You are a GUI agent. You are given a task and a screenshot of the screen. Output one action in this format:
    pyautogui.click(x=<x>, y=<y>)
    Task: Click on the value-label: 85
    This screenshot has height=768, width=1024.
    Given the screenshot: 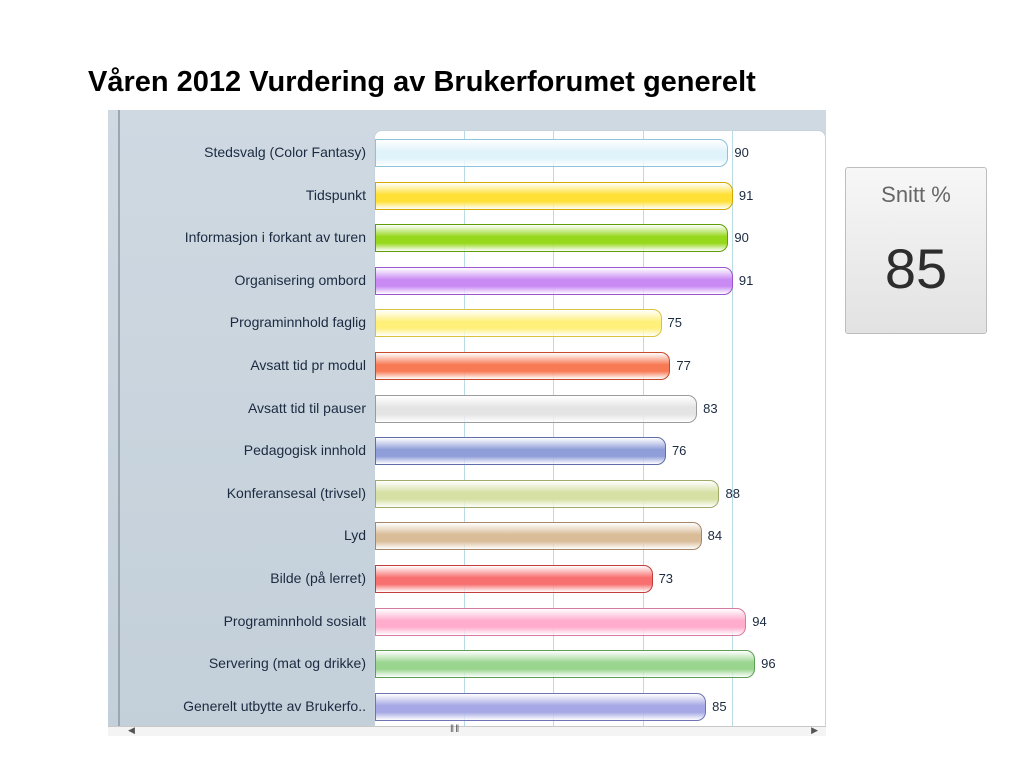 What is the action you would take?
    pyautogui.click(x=719, y=706)
    